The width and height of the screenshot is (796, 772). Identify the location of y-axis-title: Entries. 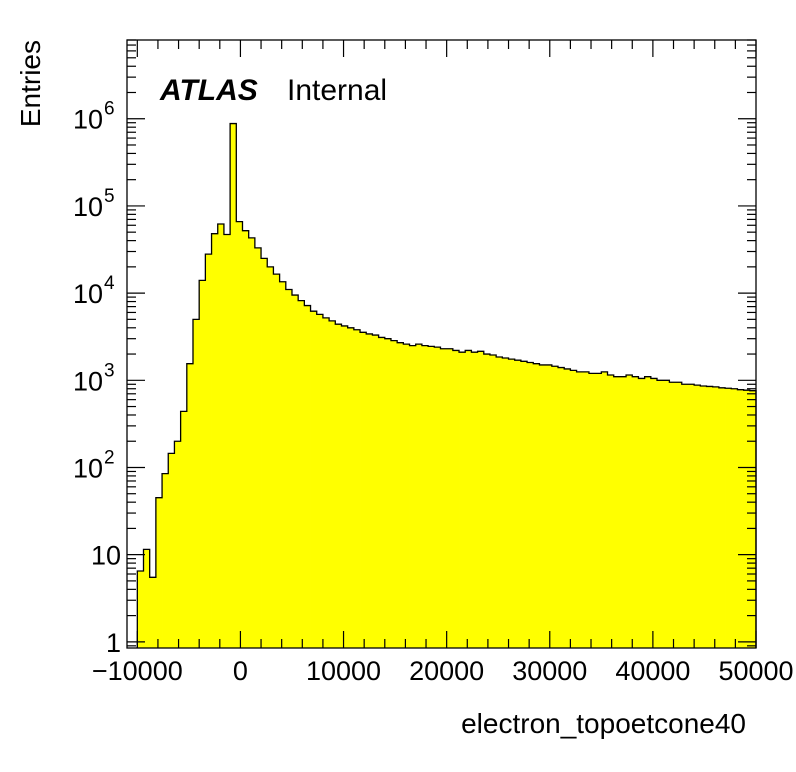
(30, 83).